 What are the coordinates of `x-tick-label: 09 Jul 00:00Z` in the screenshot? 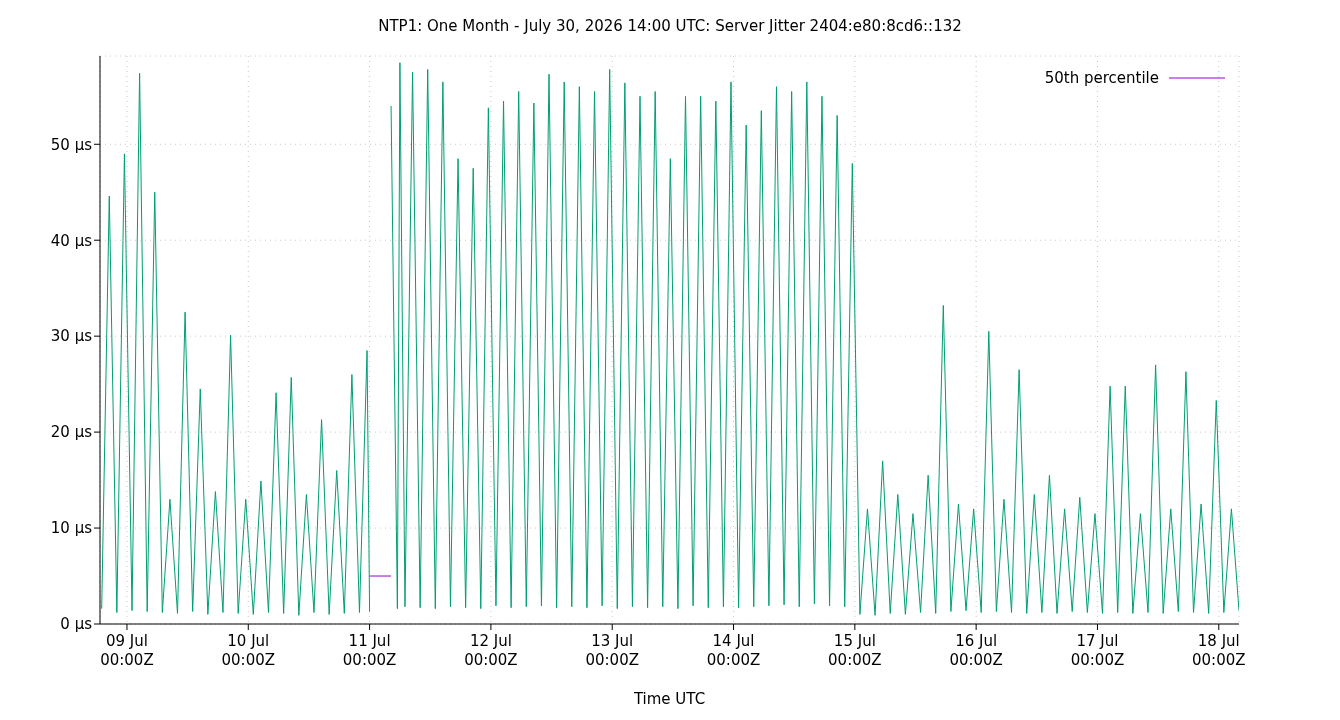 It's located at (127, 650).